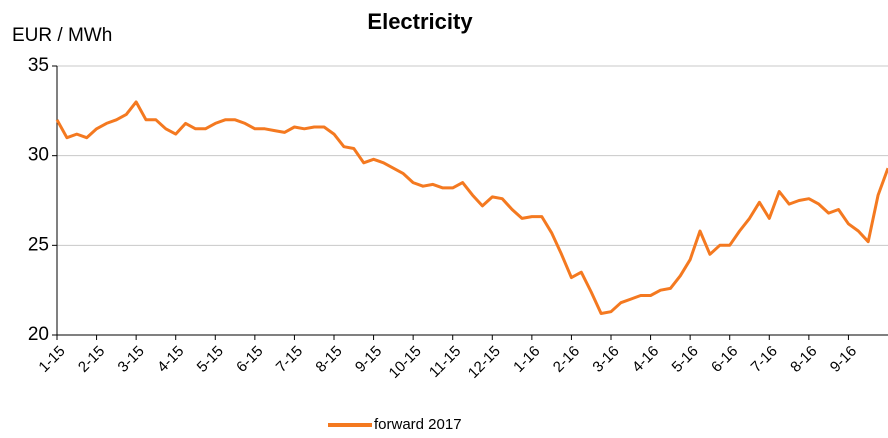  What do you see at coordinates (328, 359) in the screenshot?
I see `x-tick-label: 8-15` at bounding box center [328, 359].